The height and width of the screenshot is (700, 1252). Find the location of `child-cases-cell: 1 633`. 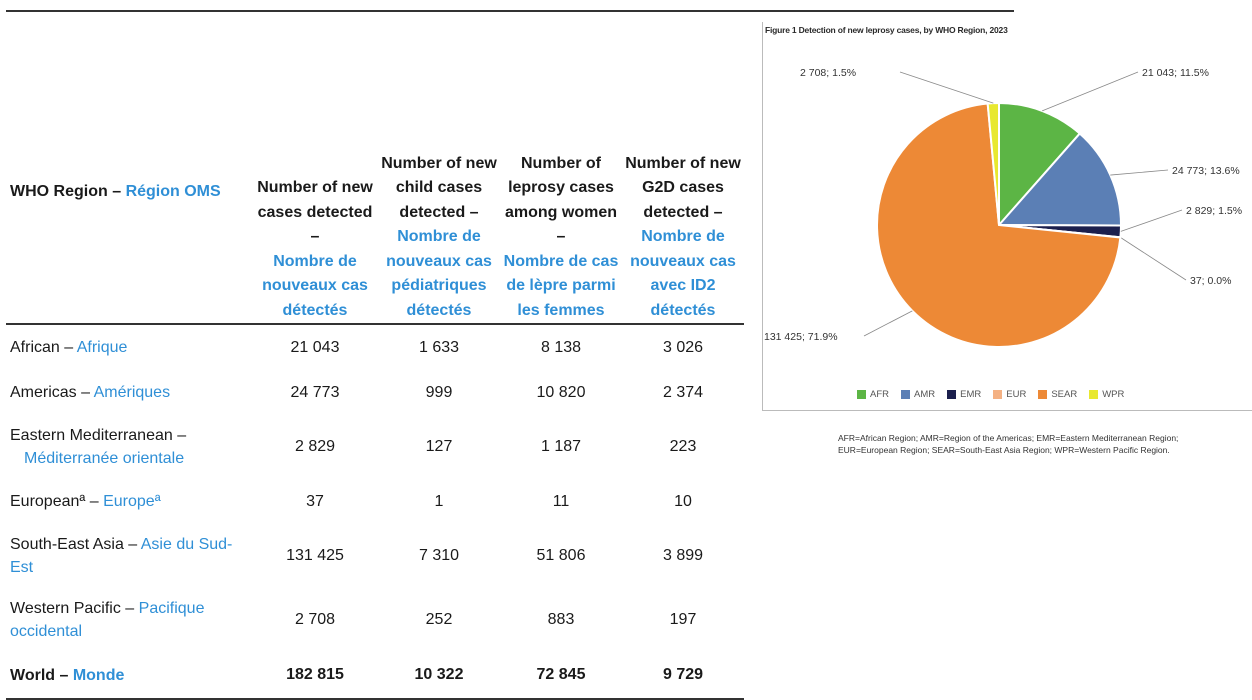

child-cases-cell: 1 633 is located at coordinates (439, 347).